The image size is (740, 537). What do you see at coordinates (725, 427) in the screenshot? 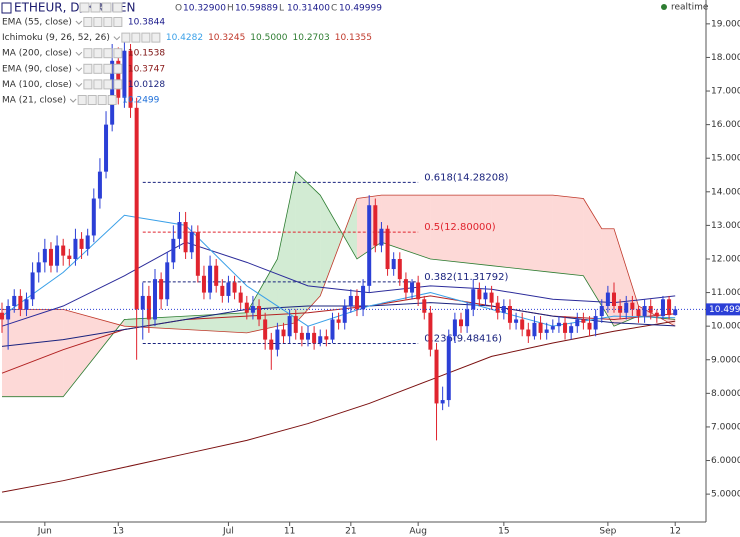
I see `y-tick-label: 7.00000` at bounding box center [725, 427].